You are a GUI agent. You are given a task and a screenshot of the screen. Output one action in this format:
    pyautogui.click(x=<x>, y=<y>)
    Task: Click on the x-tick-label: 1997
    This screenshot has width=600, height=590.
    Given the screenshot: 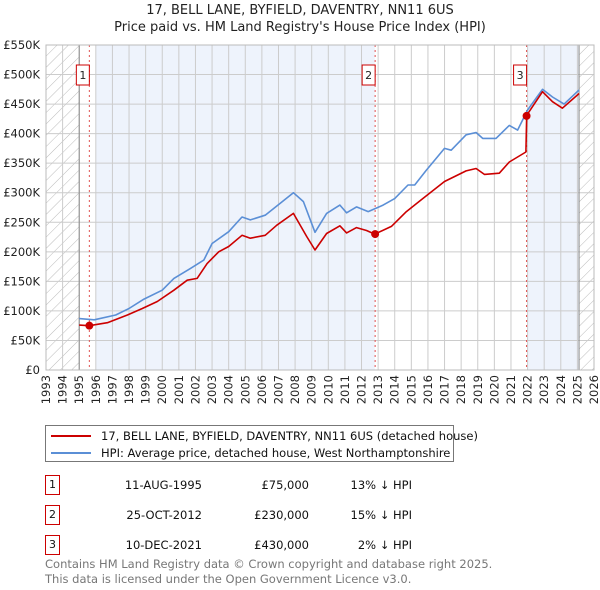 What is the action you would take?
    pyautogui.click(x=112, y=389)
    